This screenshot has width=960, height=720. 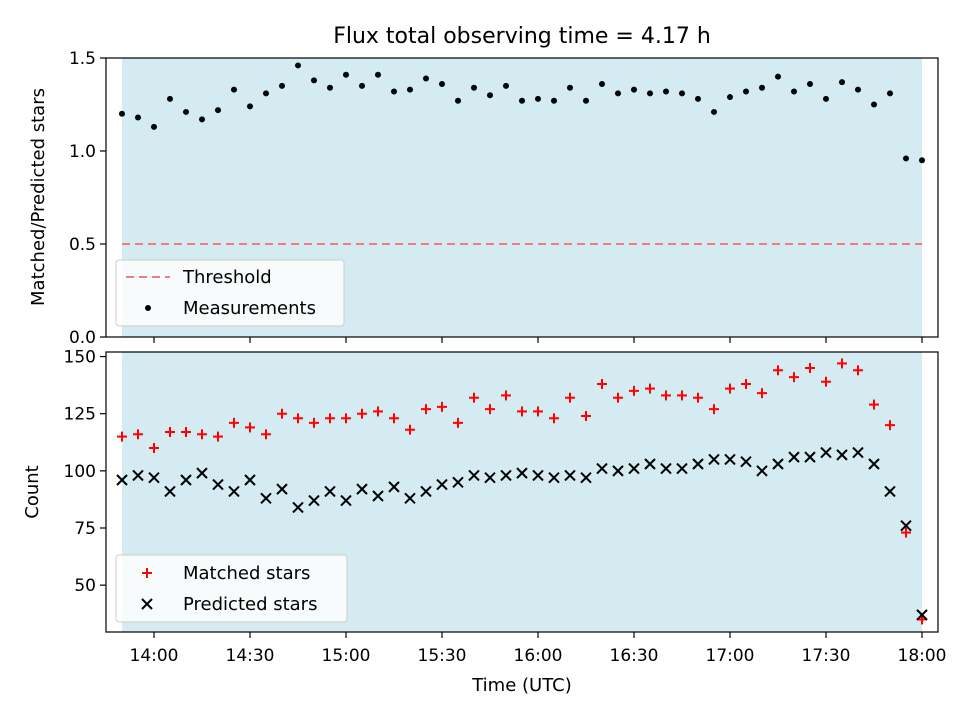 I want to click on y-tick-label: 100, so click(x=80, y=472).